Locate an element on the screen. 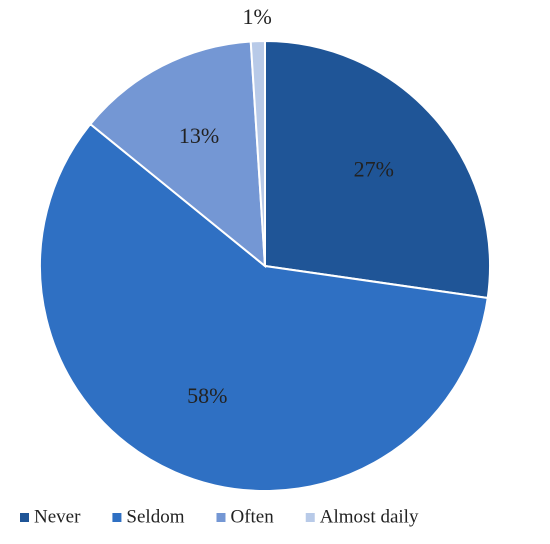 This screenshot has height=544, width=550. data-label: 13% is located at coordinates (199, 135).